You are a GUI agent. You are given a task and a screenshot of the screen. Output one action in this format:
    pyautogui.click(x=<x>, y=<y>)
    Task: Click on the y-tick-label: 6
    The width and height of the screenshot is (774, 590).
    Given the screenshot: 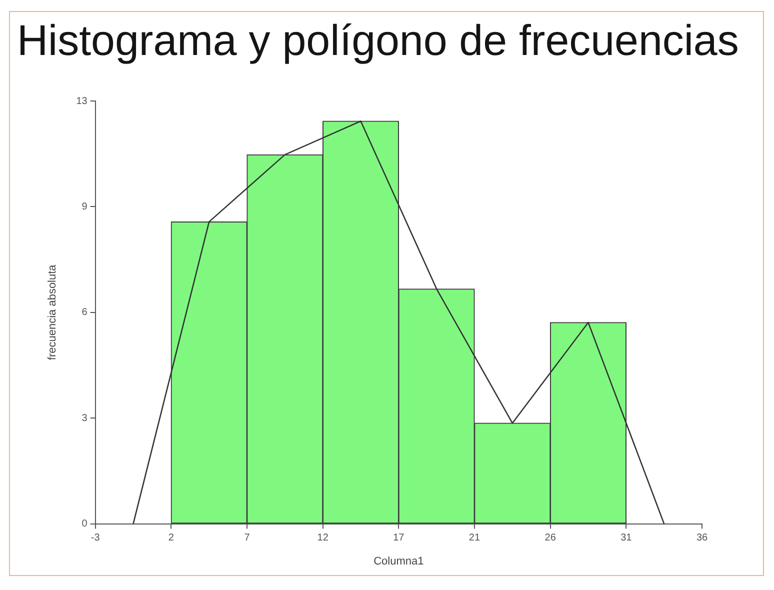 What is the action you would take?
    pyautogui.click(x=85, y=312)
    